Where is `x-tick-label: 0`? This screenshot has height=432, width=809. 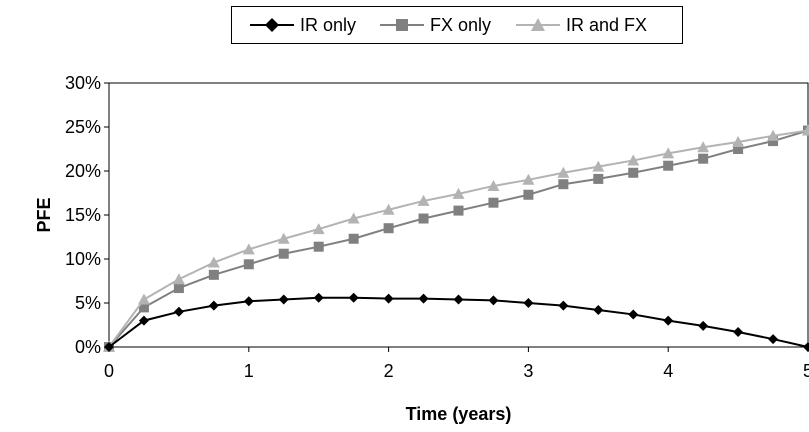 x-tick-label: 0 is located at coordinates (109, 371).